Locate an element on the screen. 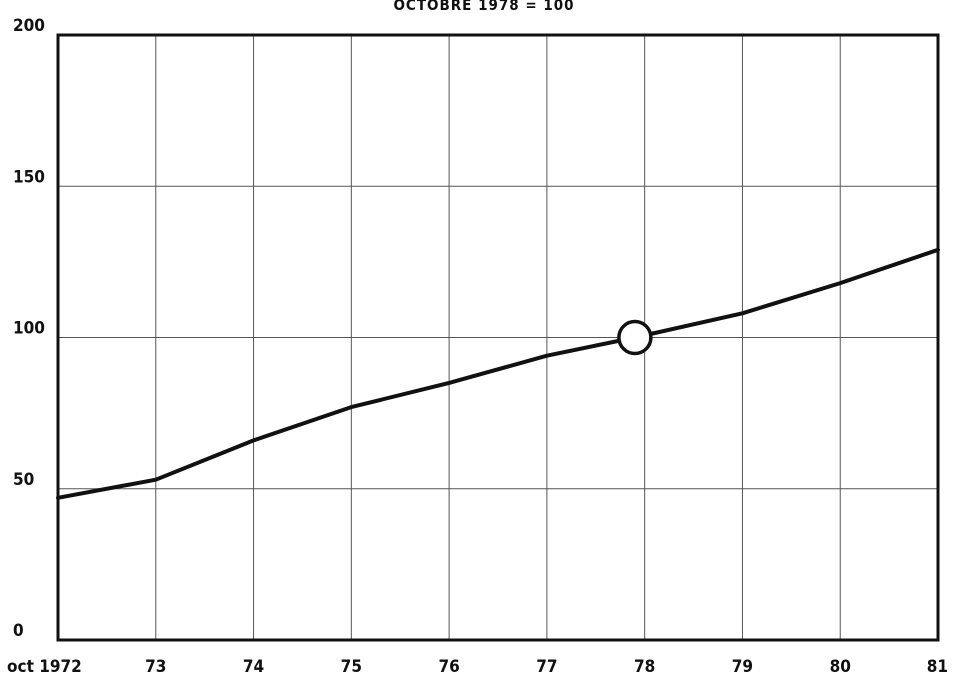 The width and height of the screenshot is (954, 685). y-tick-label: 50 is located at coordinates (23, 480).